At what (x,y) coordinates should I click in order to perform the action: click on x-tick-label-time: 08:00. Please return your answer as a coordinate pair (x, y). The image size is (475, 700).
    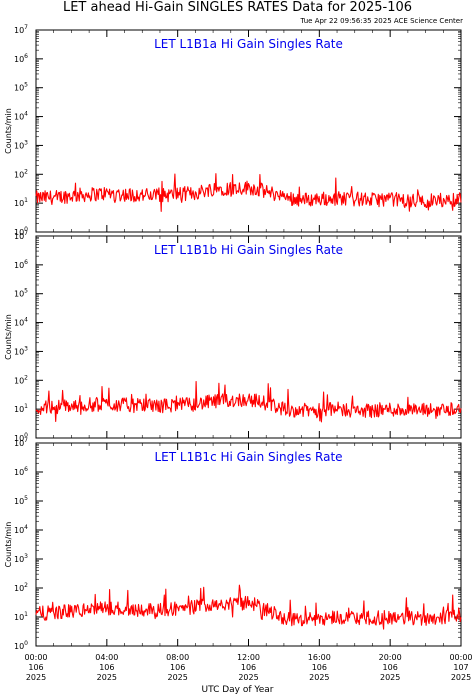
    Looking at the image, I should click on (177, 657).